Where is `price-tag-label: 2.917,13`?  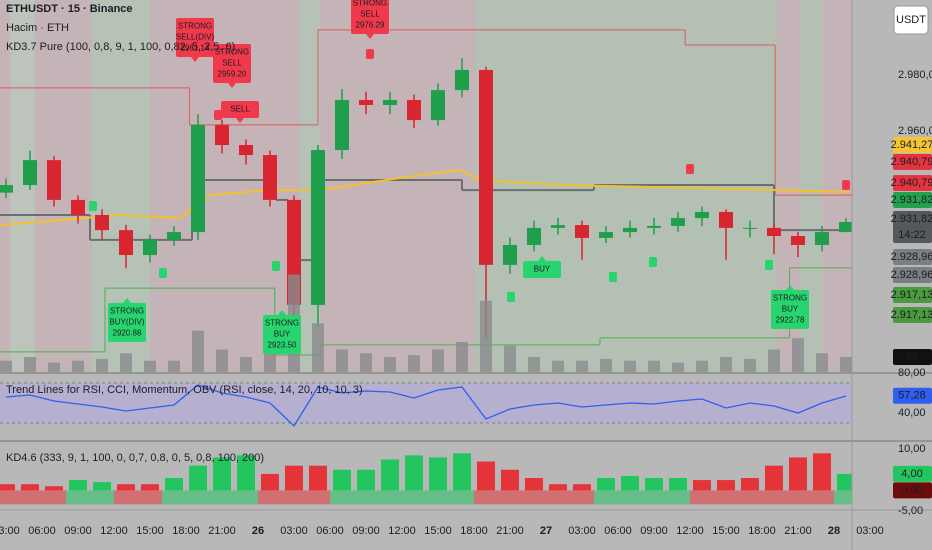
price-tag-label: 2.917,13 is located at coordinates (911, 295).